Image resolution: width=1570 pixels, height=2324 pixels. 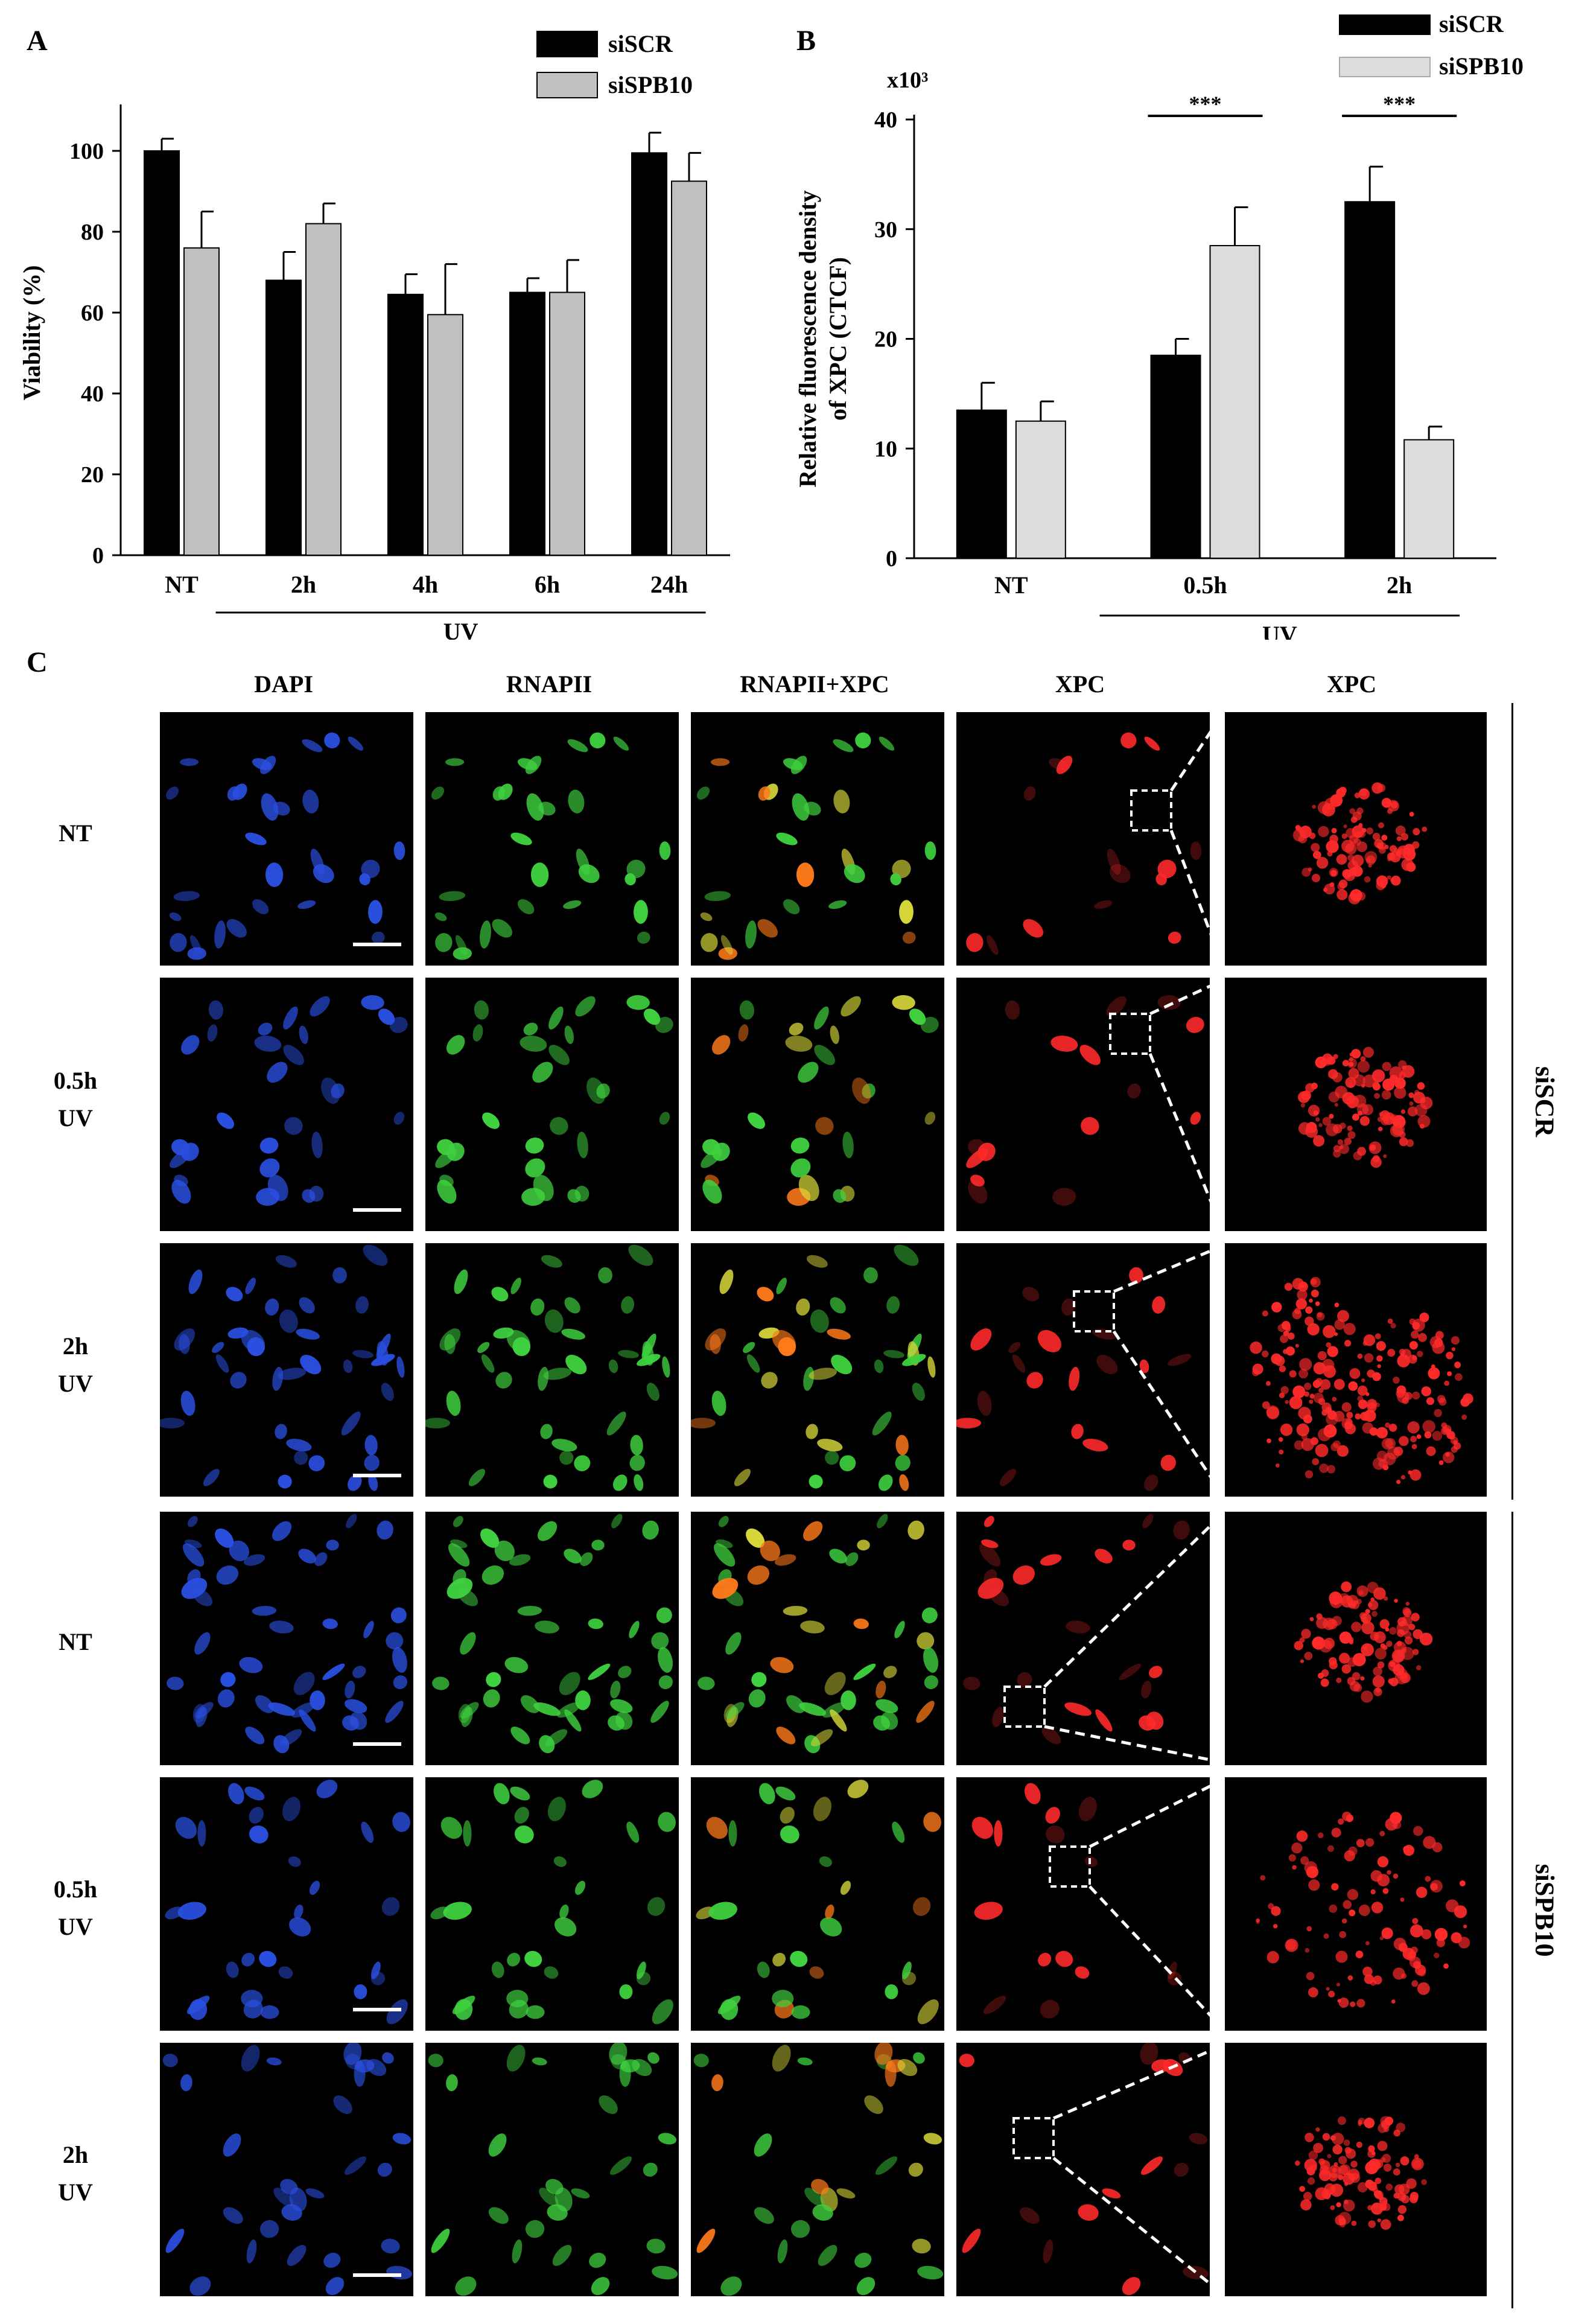 I want to click on significance-label: ***, so click(x=1205, y=104).